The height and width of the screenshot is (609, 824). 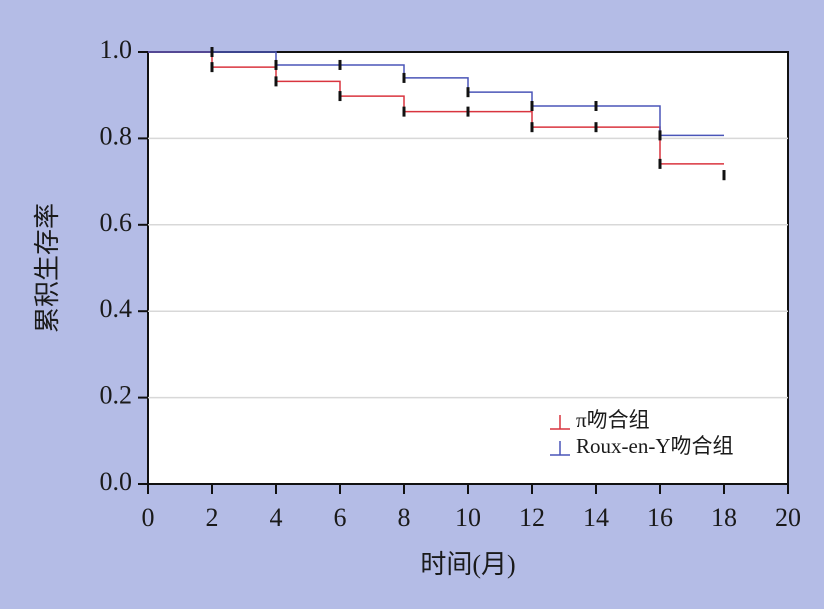 What do you see at coordinates (47, 268) in the screenshot?
I see `y-axis-label: 累积生存率` at bounding box center [47, 268].